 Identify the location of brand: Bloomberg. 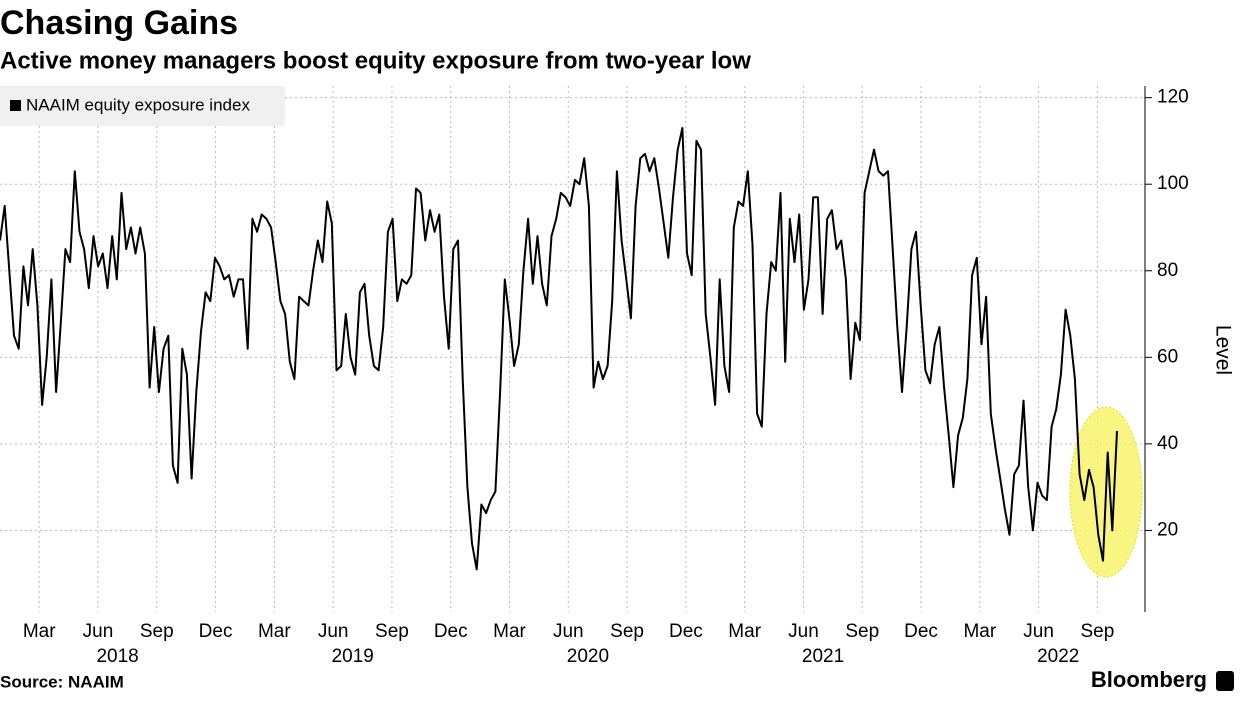
(1149, 679).